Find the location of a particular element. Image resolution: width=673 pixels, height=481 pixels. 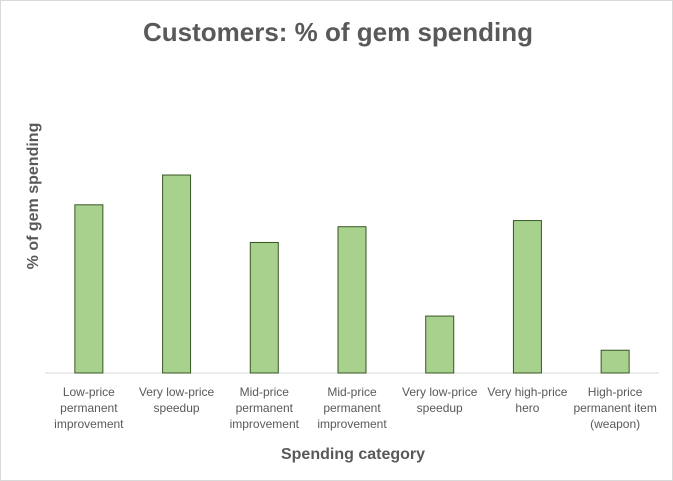

x-axis-title: Spending category is located at coordinates (353, 454).